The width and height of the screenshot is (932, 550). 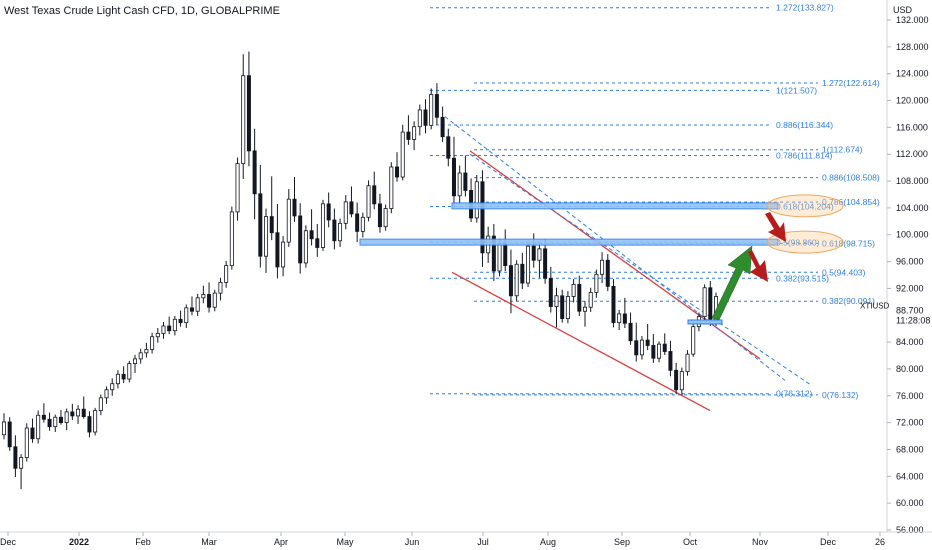 What do you see at coordinates (848, 243) in the screenshot?
I see `fib2-level-label: 0.618(98.715)` at bounding box center [848, 243].